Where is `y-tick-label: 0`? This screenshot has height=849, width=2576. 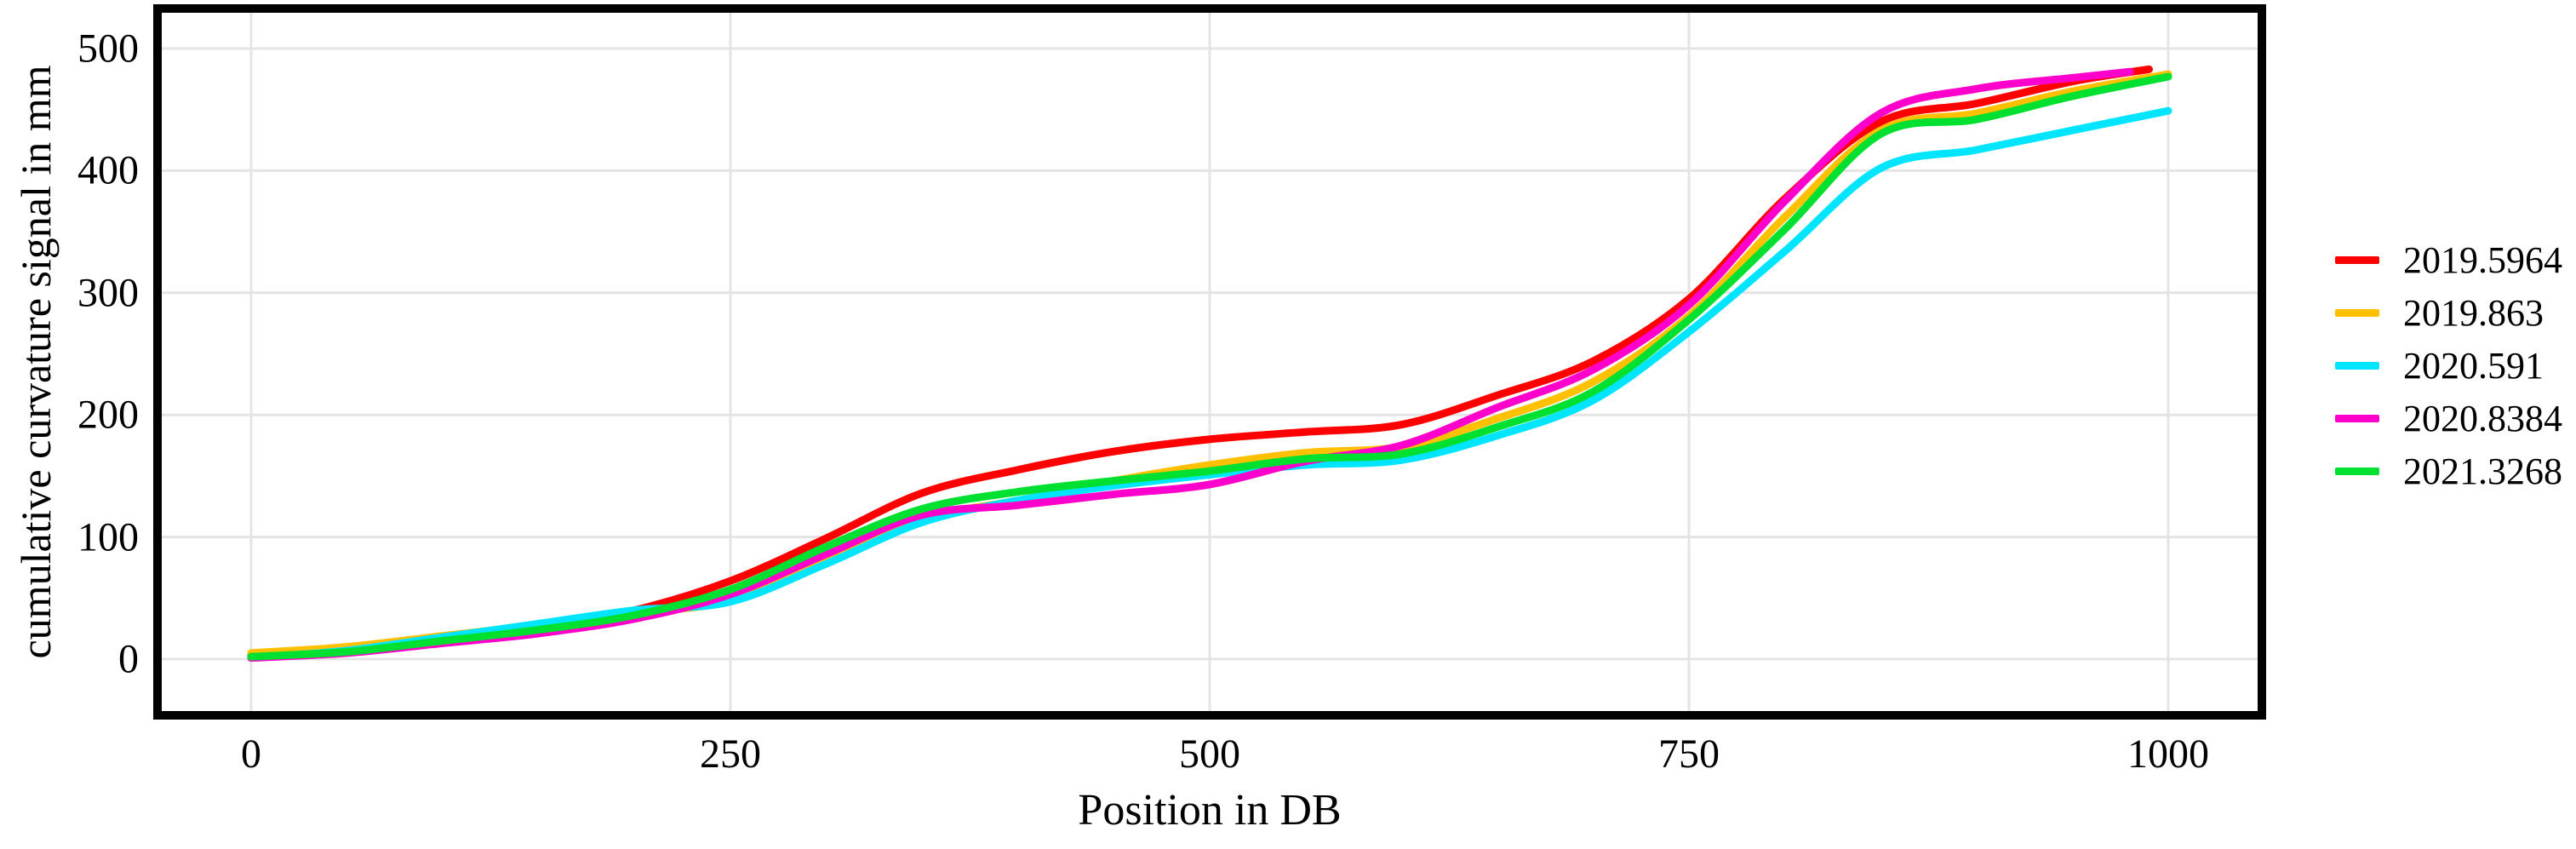 y-tick-label: 0 is located at coordinates (129, 659).